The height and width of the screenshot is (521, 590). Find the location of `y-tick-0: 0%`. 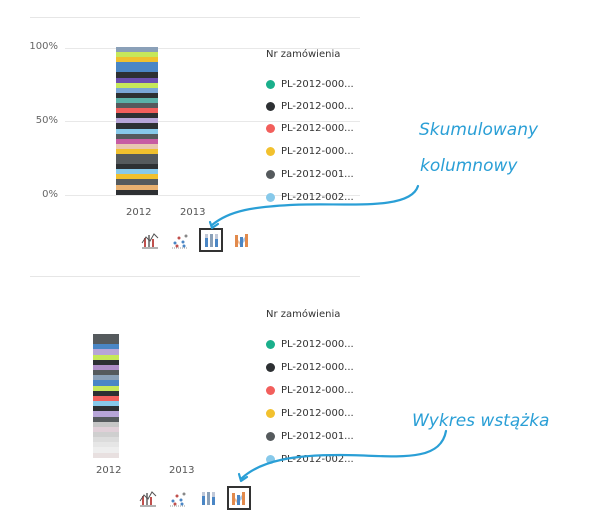

y-tick-0: 0% is located at coordinates (50, 194).